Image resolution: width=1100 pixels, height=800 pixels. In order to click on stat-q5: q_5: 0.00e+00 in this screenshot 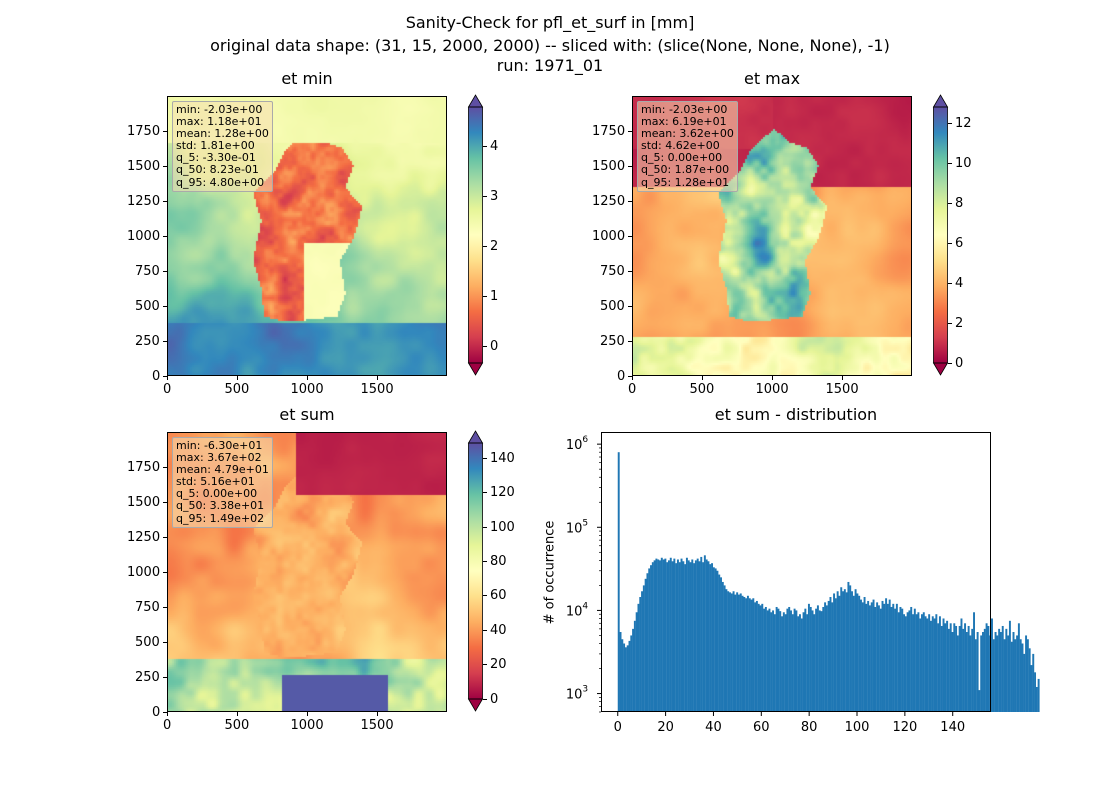, I will do `click(217, 494)`.